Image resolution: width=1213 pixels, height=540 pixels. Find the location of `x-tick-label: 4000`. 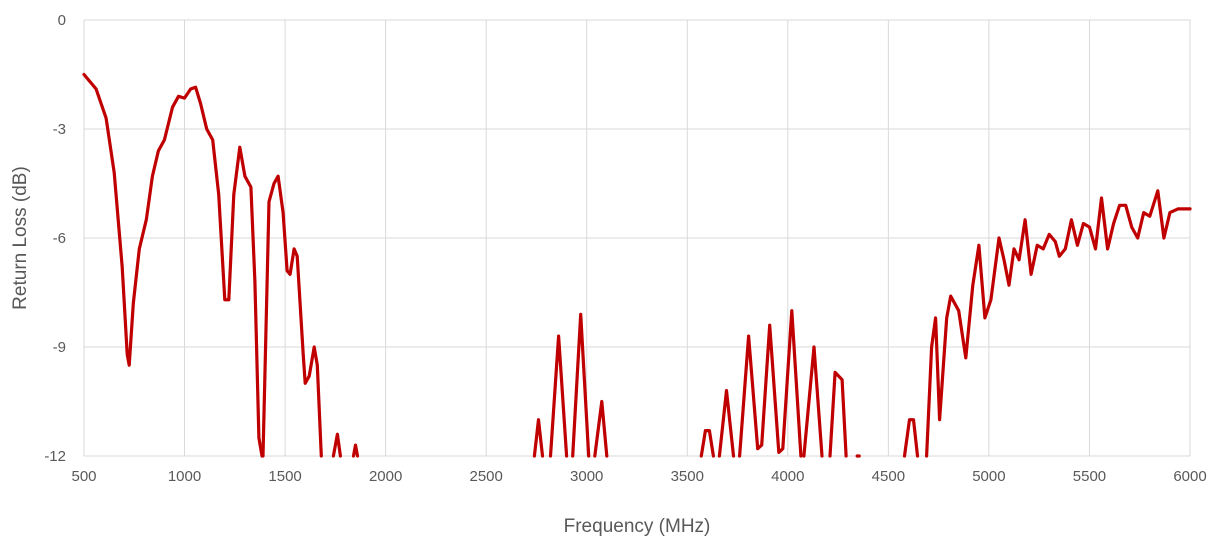

x-tick-label: 4000 is located at coordinates (787, 476).